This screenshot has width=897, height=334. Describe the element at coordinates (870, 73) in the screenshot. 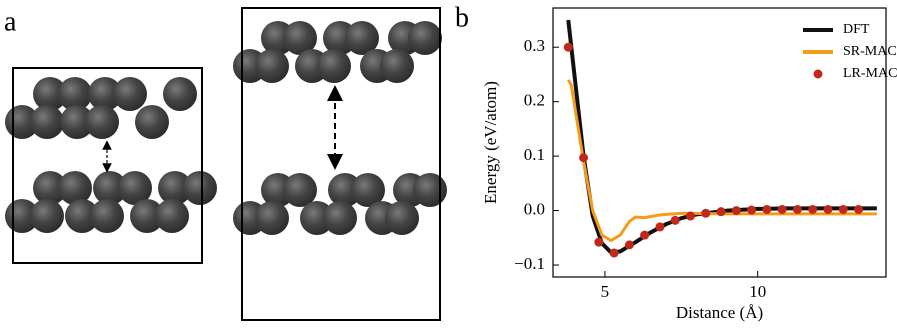

I see `legend-label: LR-MACE` at that location.